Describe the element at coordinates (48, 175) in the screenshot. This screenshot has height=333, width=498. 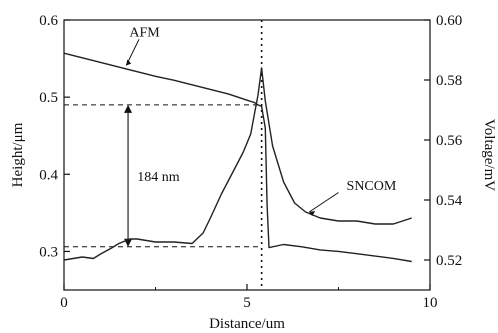
I see `y-left-tick-label: 0.4` at that location.